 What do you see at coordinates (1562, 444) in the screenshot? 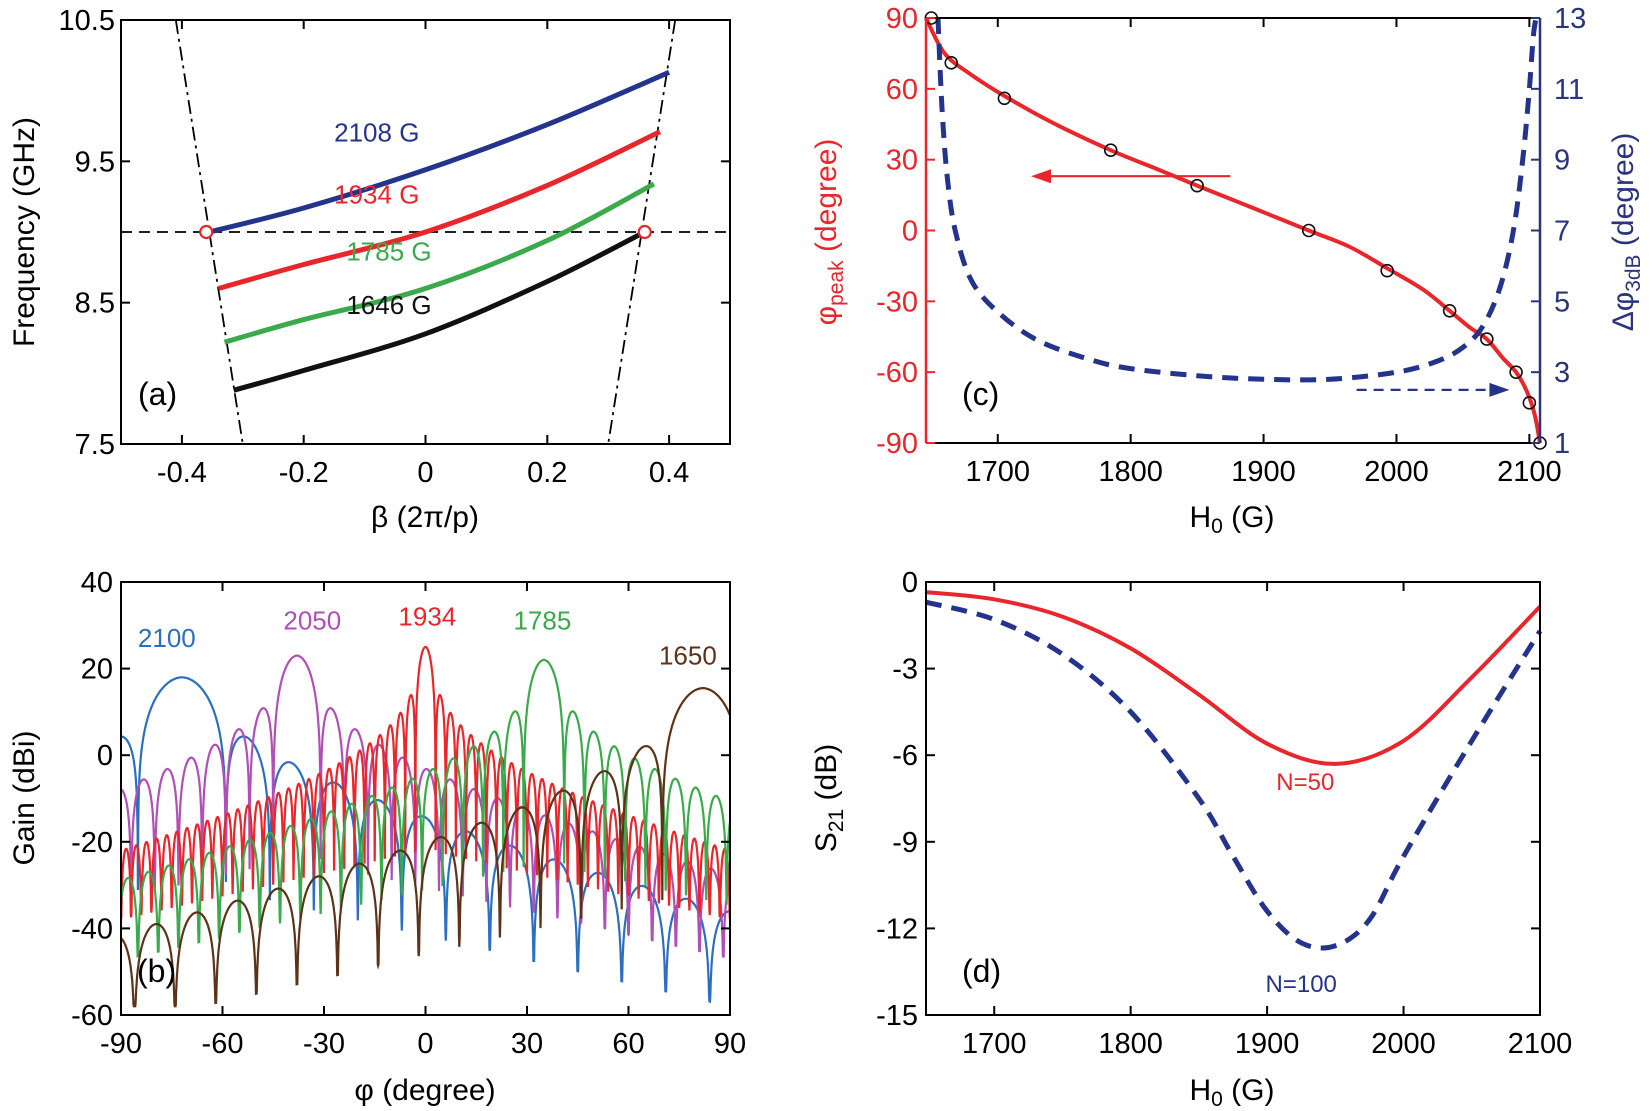
I see `y2-tick-label: 1` at bounding box center [1562, 444].